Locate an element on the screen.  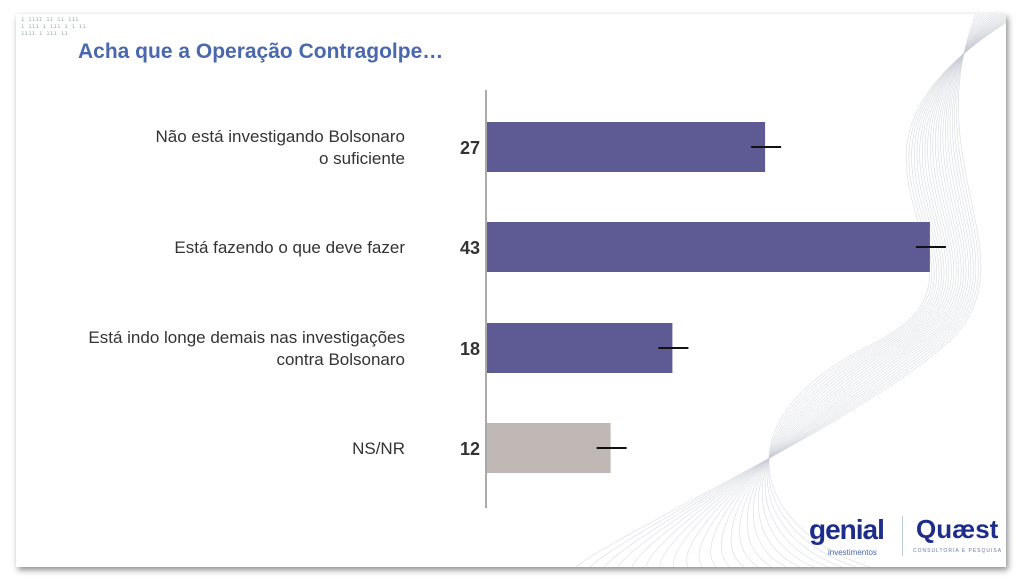
logo-divider is located at coordinates (902, 536).